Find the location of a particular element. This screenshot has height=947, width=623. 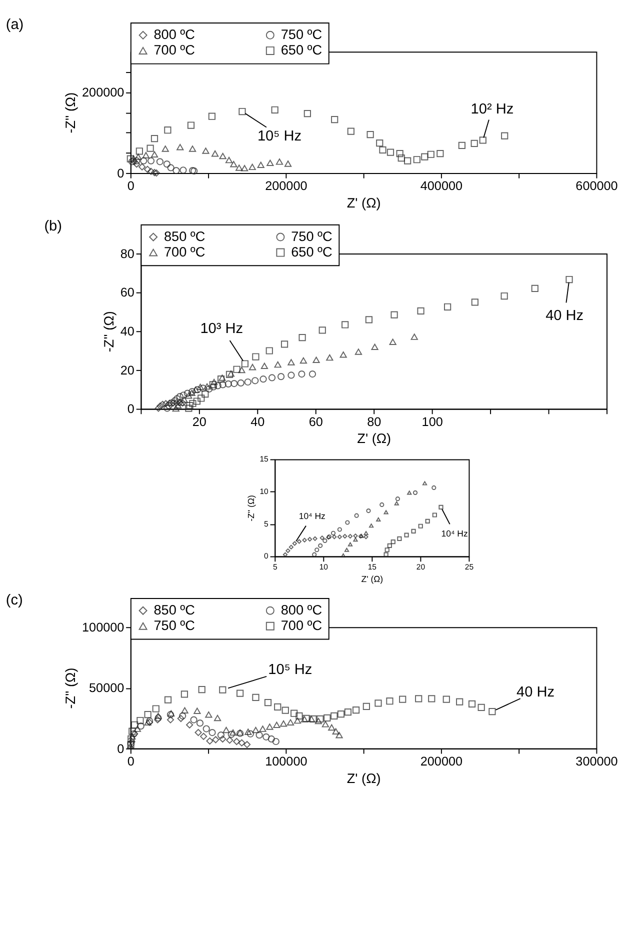

annotation: 10² Hz is located at coordinates (492, 110).